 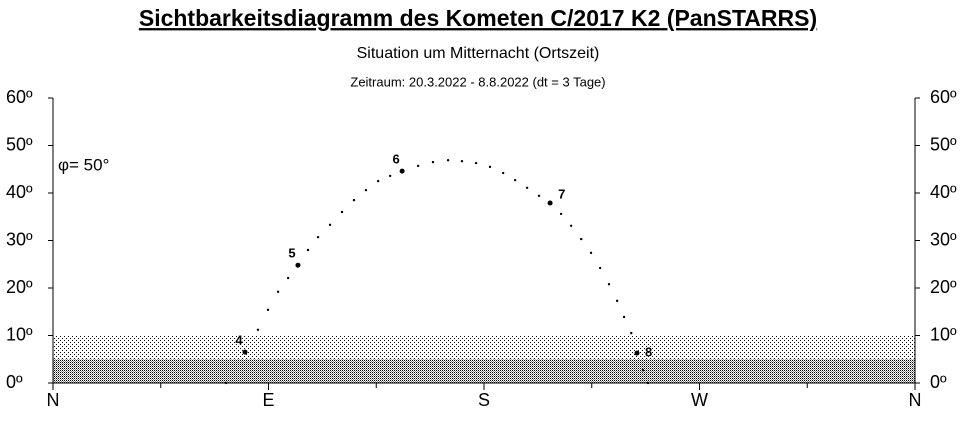 What do you see at coordinates (239, 340) in the screenshot?
I see `point-label: 4` at bounding box center [239, 340].